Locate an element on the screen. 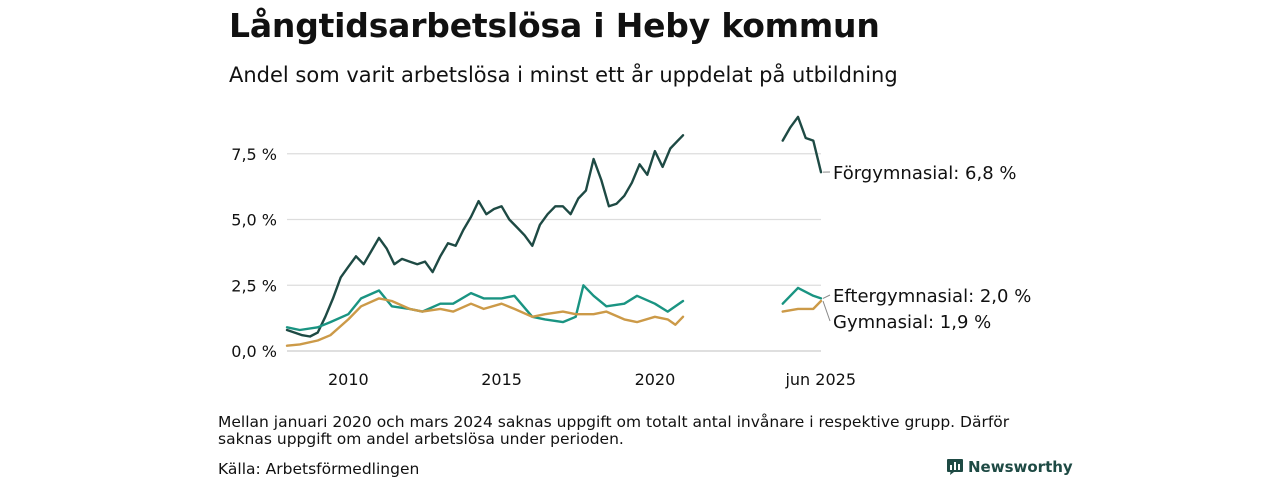 The image size is (1280, 480). chart-title: Långtidsarbetslösa i Heby kommun is located at coordinates (554, 25).